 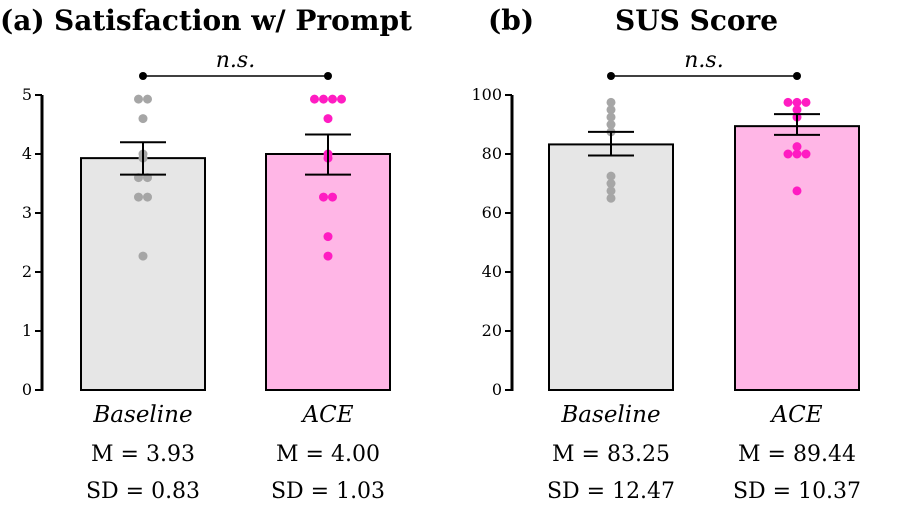 I want to click on panel-a-y-tick-label: 0, so click(x=27, y=389).